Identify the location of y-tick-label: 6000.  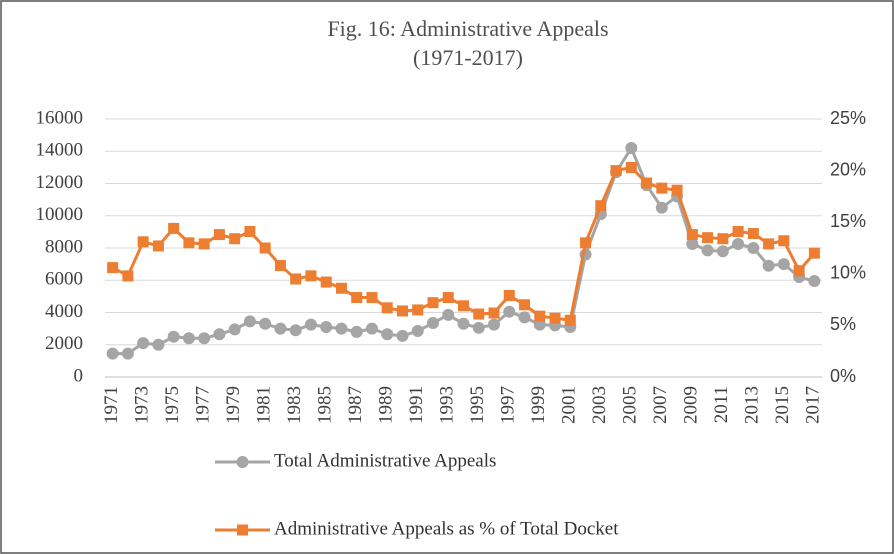
(64, 279).